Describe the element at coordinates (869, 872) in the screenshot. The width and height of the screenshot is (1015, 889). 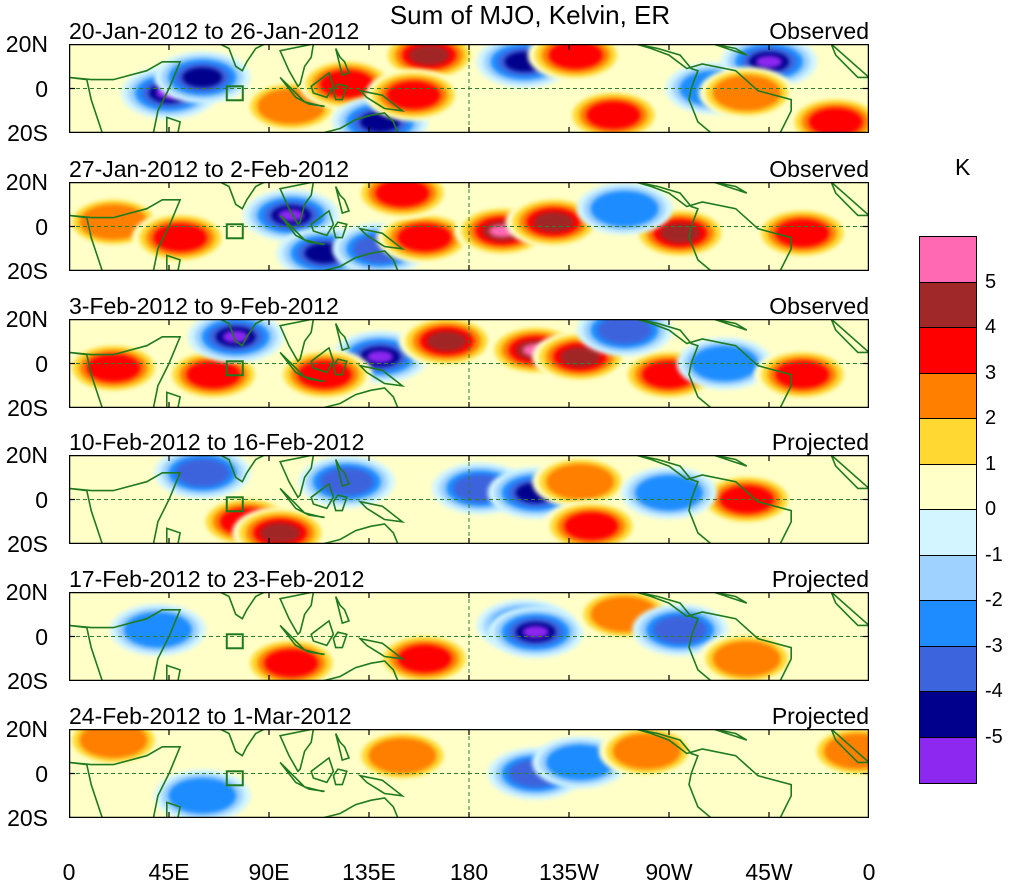
I see `x-tick-label: 0` at that location.